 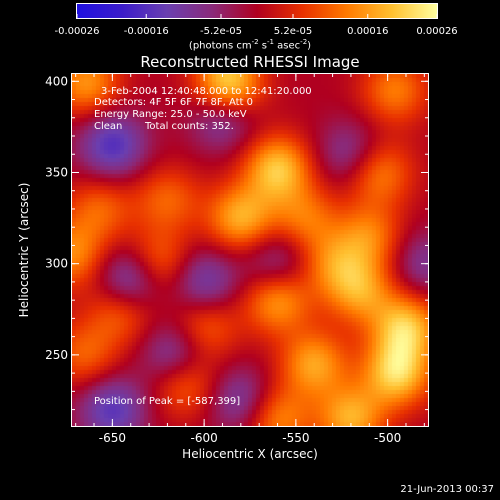 I want to click on annotation-energy-range: Energy Range: 25.0 - 50.0 keV, so click(x=170, y=114).